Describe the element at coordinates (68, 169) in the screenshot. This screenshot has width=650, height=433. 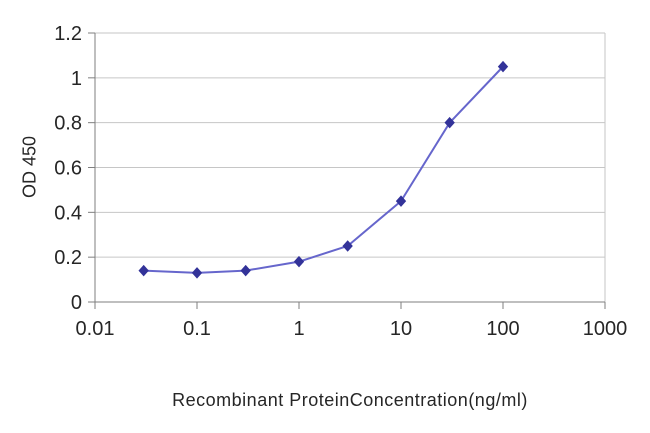
I see `y-tick-label: 0.6` at that location.